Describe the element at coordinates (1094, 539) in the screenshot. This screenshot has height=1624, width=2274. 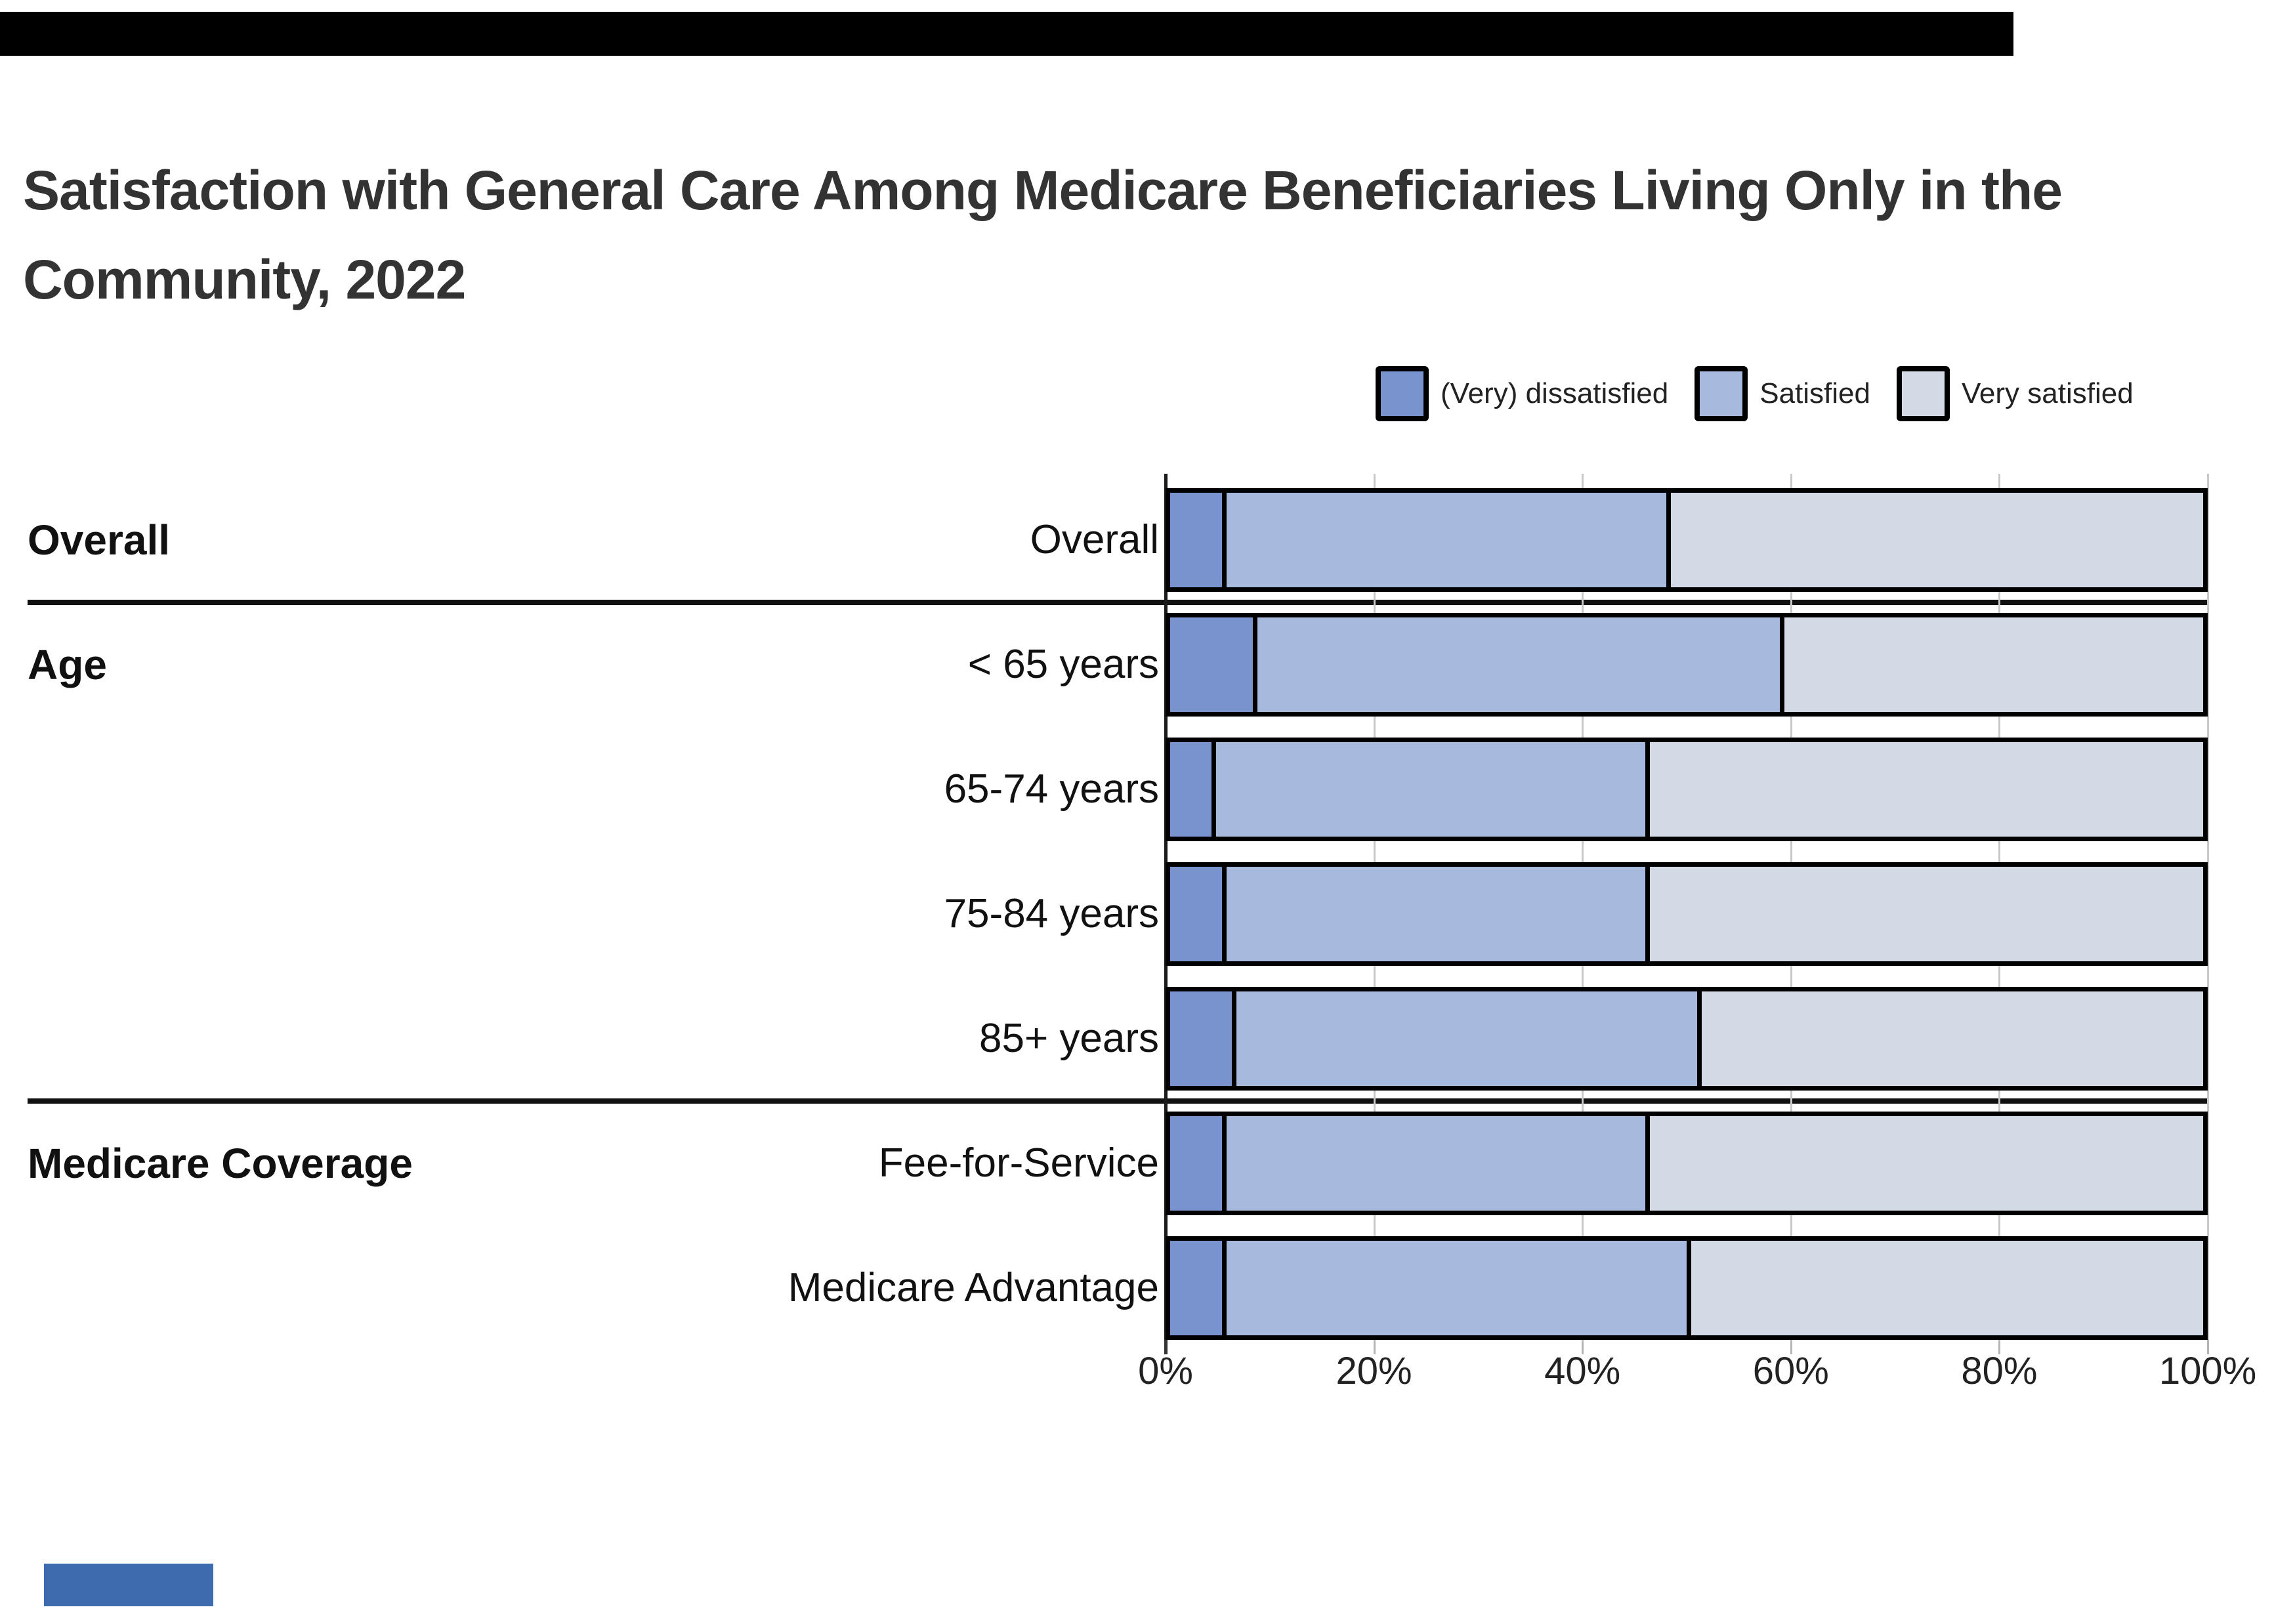
I see `row-label: Overall` at that location.